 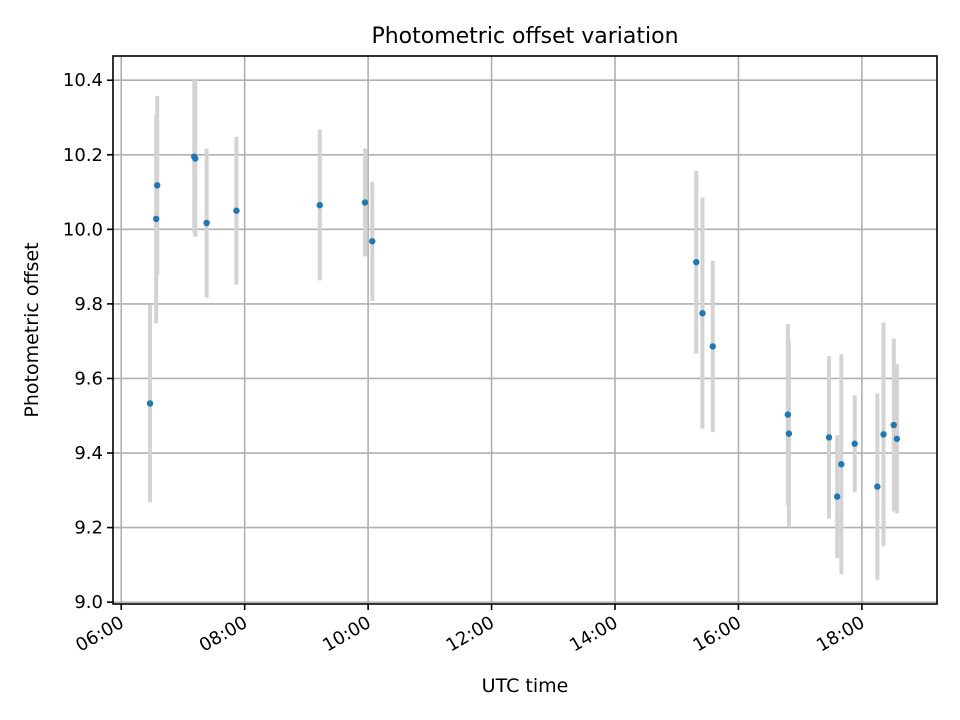 What do you see at coordinates (717, 634) in the screenshot?
I see `x-tick-label: 16:00` at bounding box center [717, 634].